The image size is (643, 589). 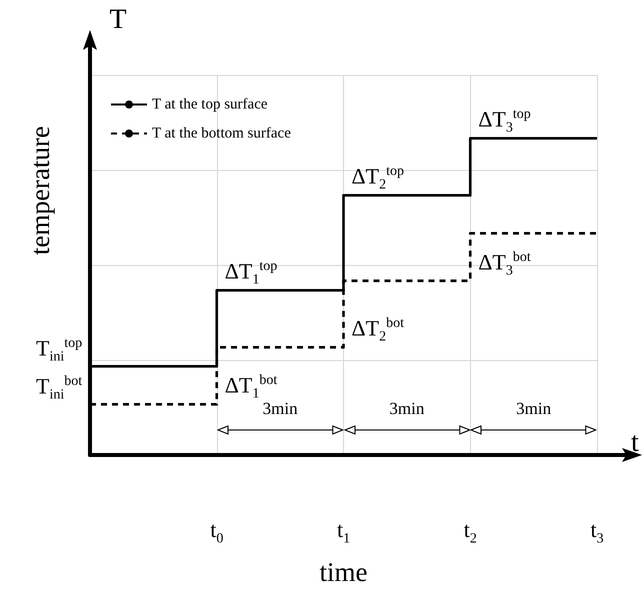 I want to click on legend-label: T at the bottom surface, so click(x=222, y=134).